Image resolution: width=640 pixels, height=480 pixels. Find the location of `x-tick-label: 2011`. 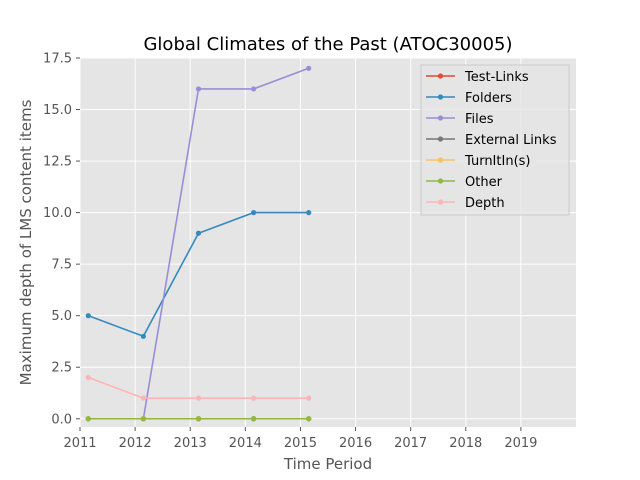

x-tick-label: 2011 is located at coordinates (79, 443).